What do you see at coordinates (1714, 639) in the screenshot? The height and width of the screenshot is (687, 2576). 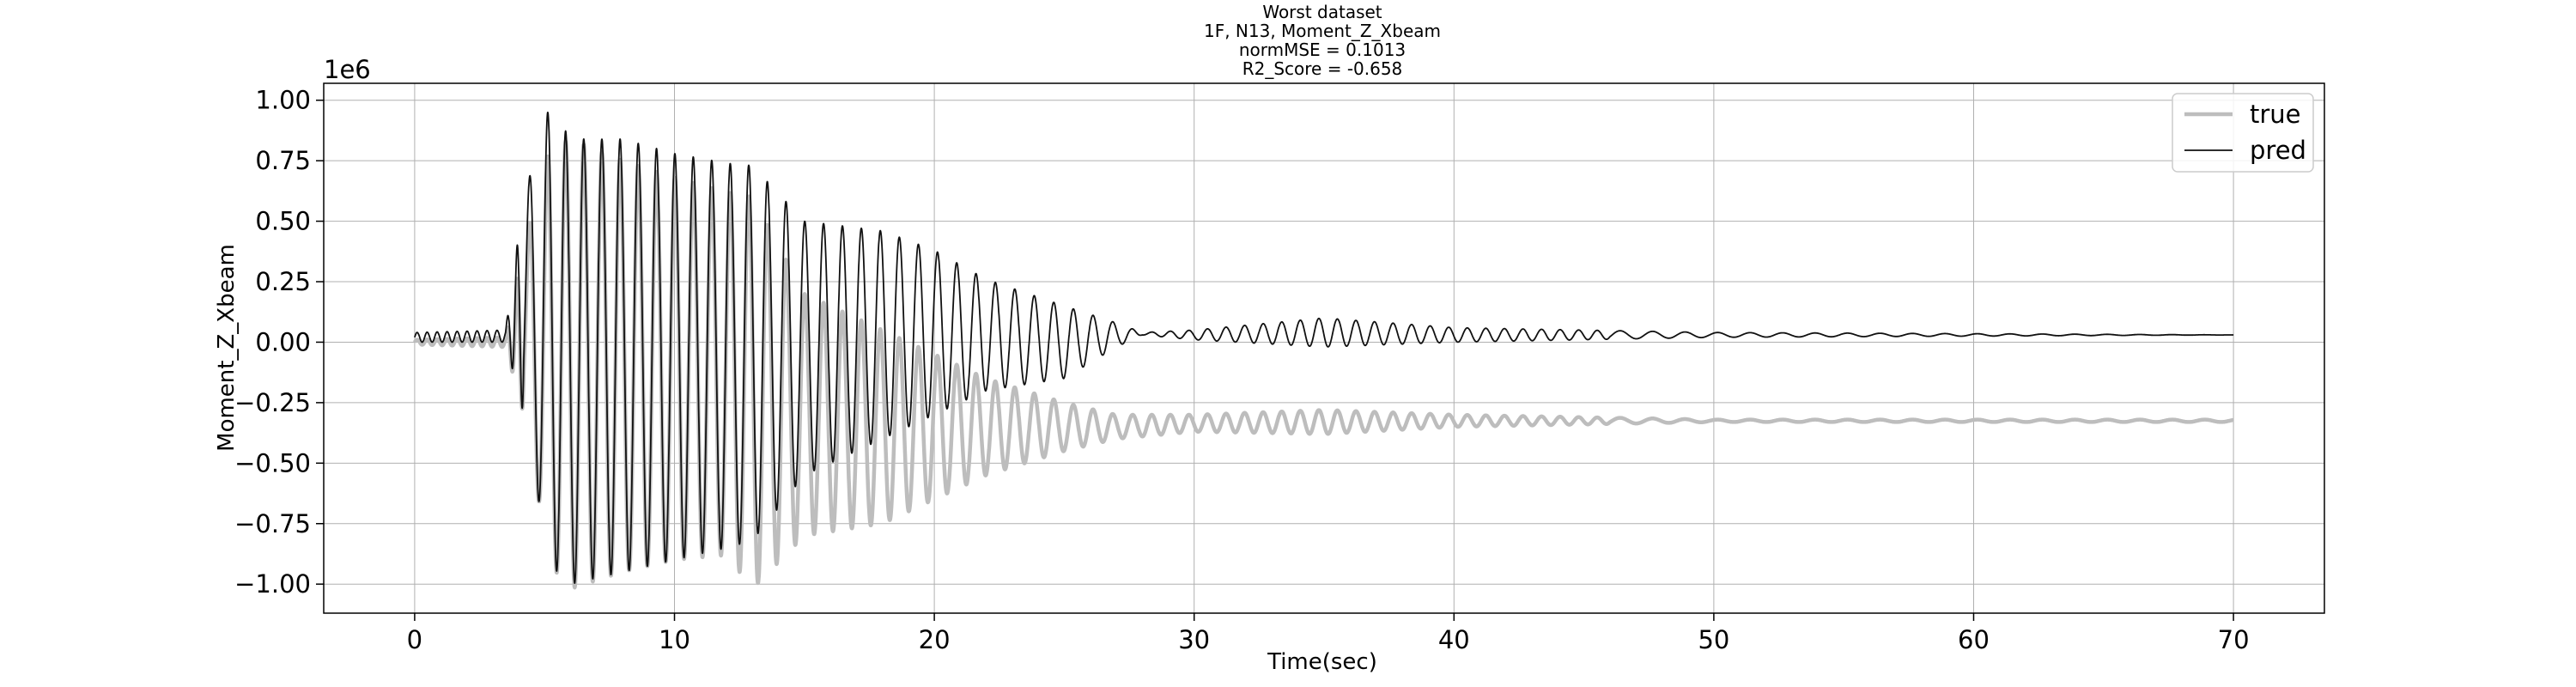 I see `x-tick-label: 50` at bounding box center [1714, 639].